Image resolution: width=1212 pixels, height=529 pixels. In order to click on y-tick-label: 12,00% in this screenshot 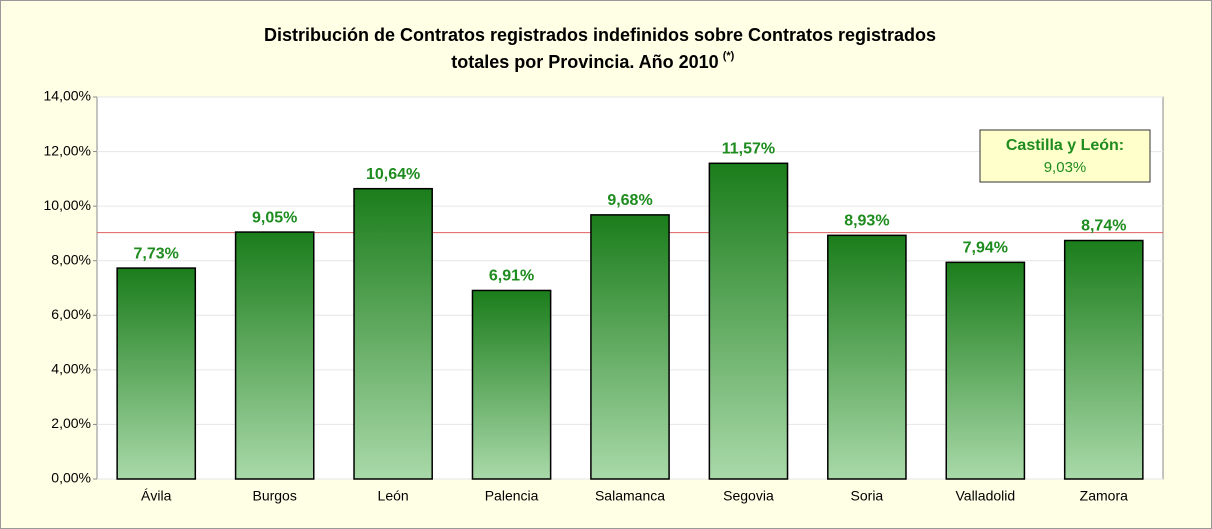, I will do `click(67, 150)`.